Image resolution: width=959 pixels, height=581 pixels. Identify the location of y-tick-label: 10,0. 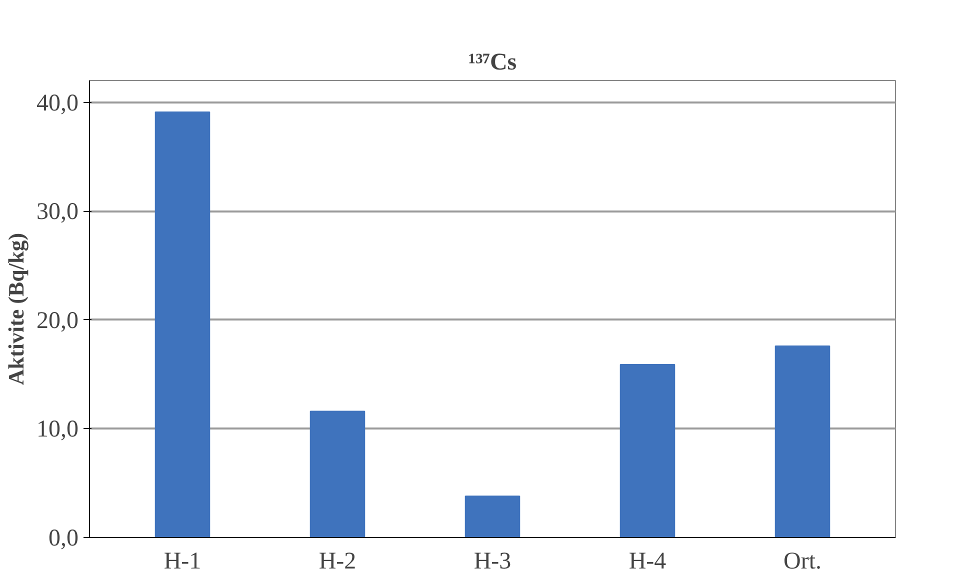
(57, 429).